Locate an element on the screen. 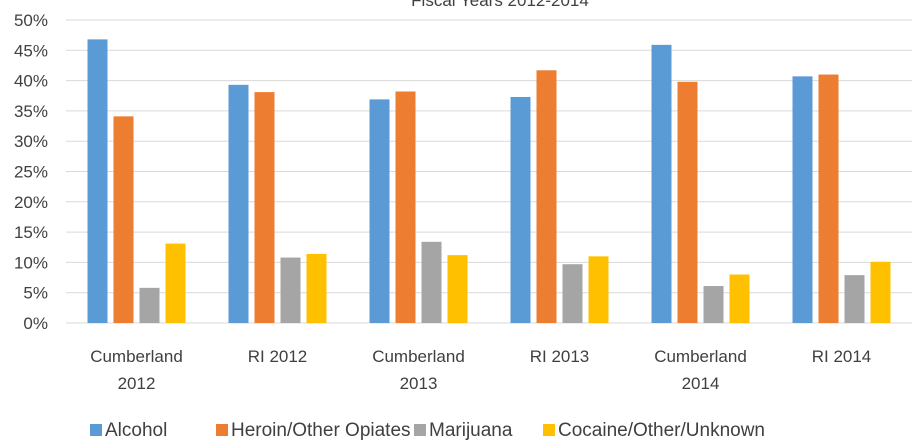 This screenshot has height=445, width=918. legend-label: Heroin/Other Opiates is located at coordinates (321, 430).